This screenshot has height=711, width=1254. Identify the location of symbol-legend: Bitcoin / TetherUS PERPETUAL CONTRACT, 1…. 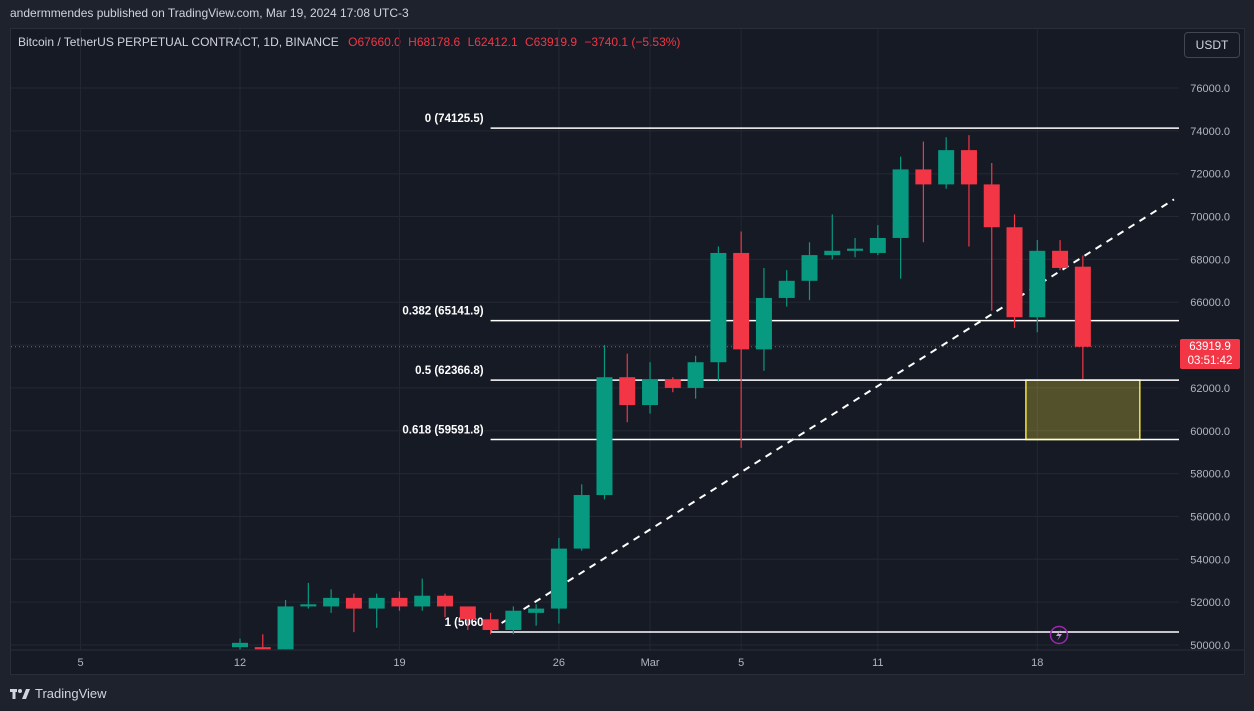
(349, 42).